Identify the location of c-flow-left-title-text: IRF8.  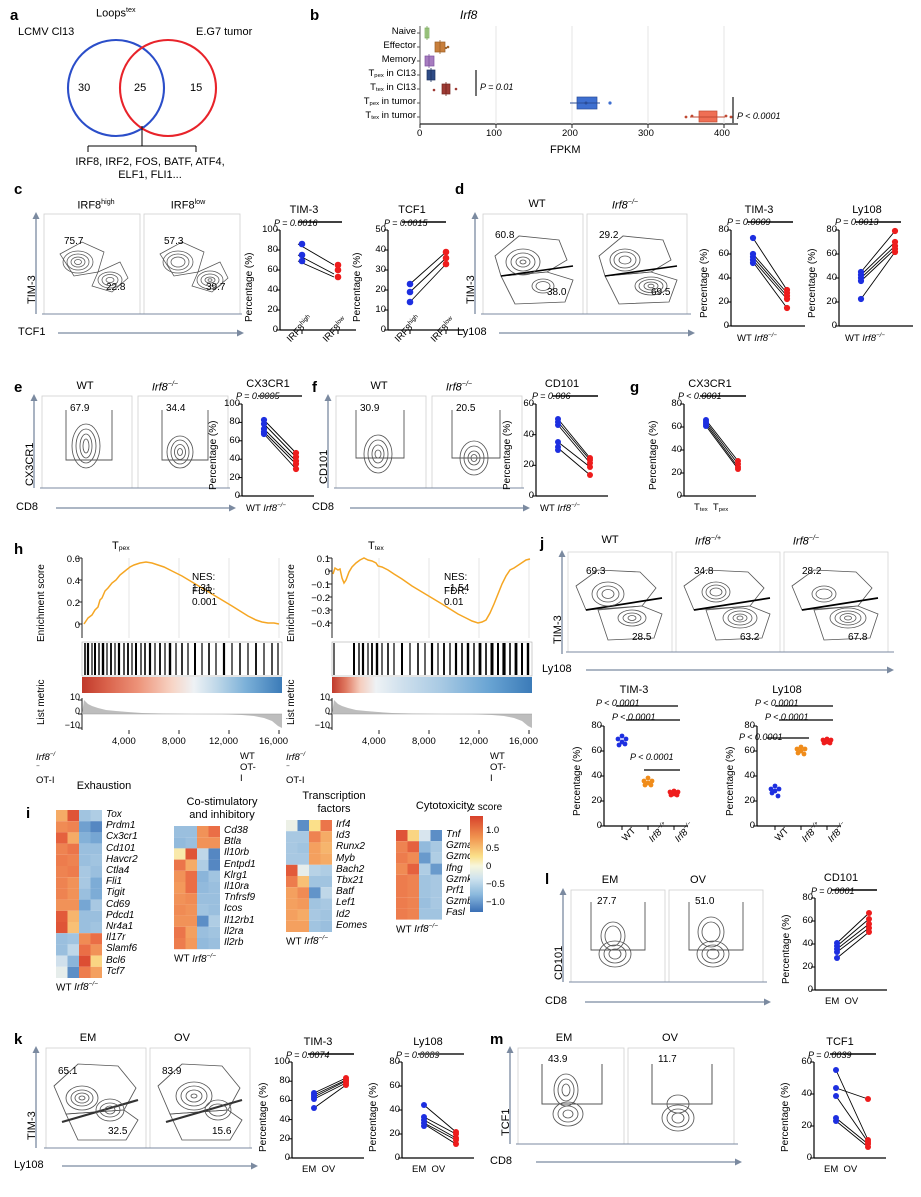
(89, 205).